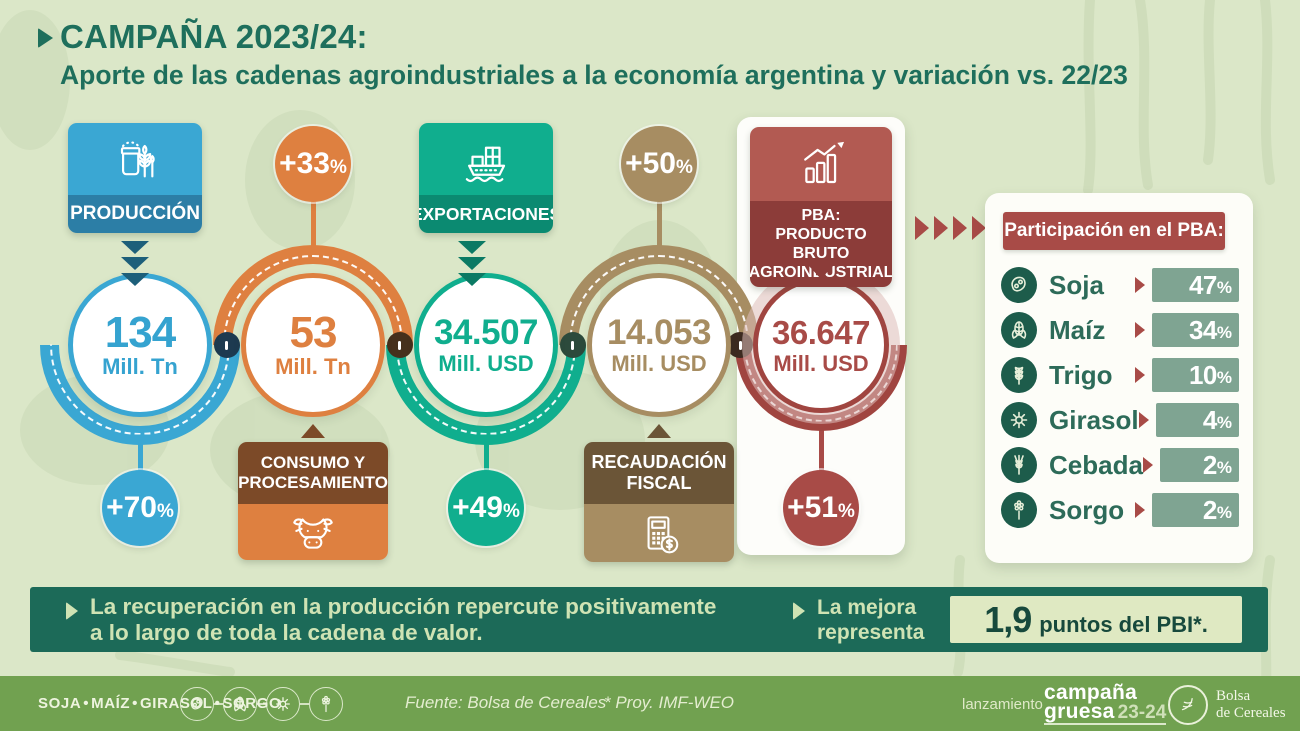 The image size is (1300, 731). I want to click on bolsa-seal-icon, so click(1188, 705).